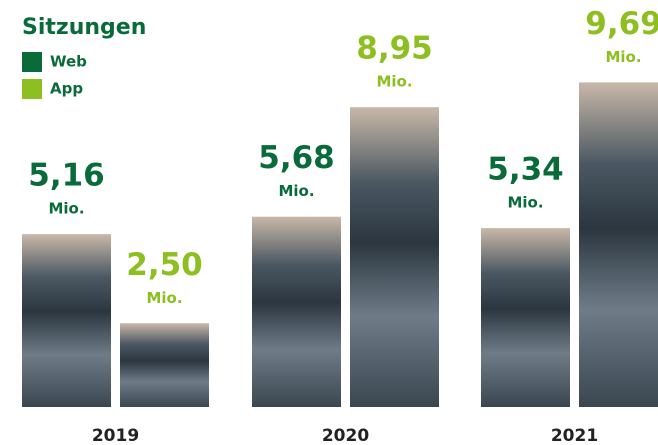 The width and height of the screenshot is (658, 445). Describe the element at coordinates (164, 265) in the screenshot. I see `value-label: 2,50` at that location.